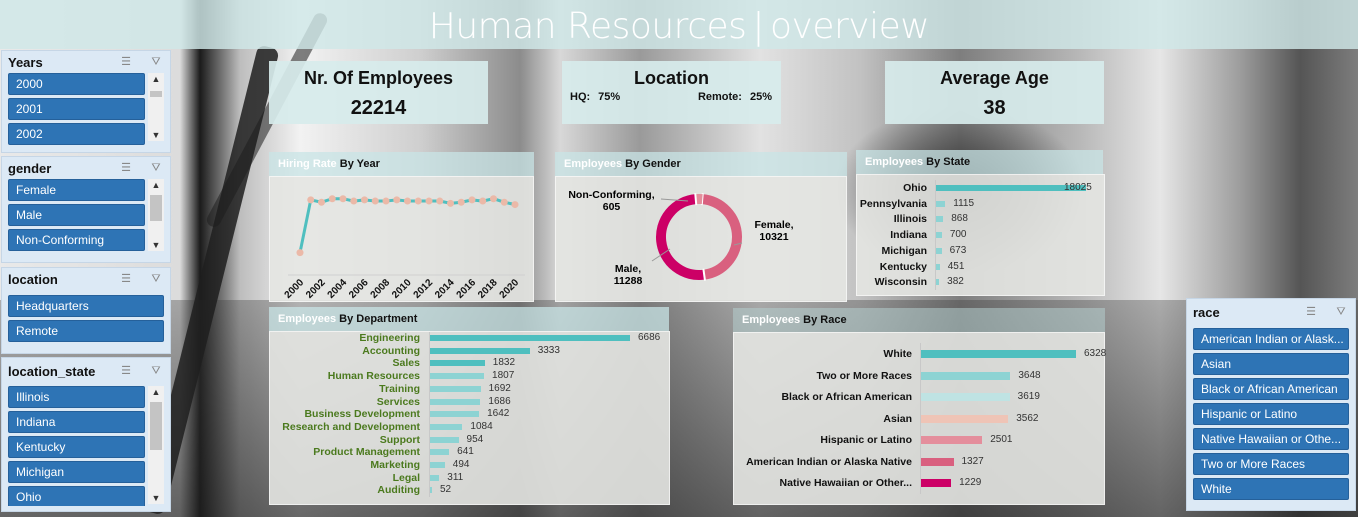 The image size is (1358, 517). What do you see at coordinates (406, 477) in the screenshot?
I see `department-label: Legal` at bounding box center [406, 477].